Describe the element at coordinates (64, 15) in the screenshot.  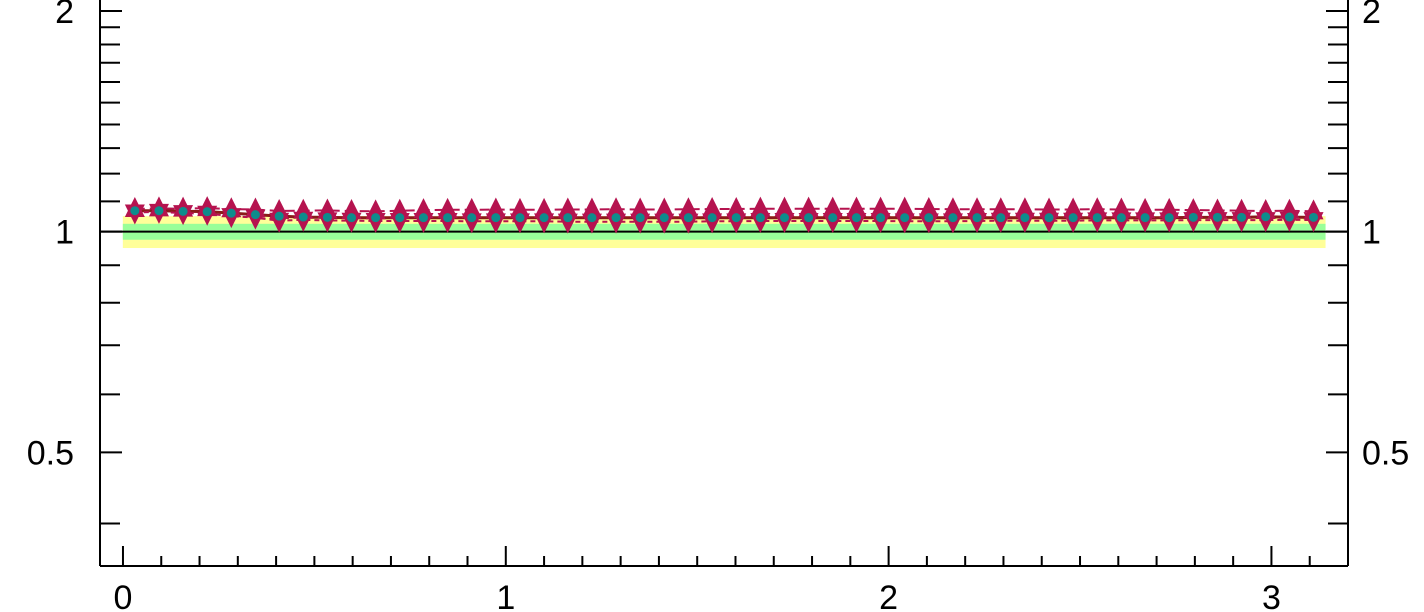
I see `y-tick-label-left: 2` at that location.